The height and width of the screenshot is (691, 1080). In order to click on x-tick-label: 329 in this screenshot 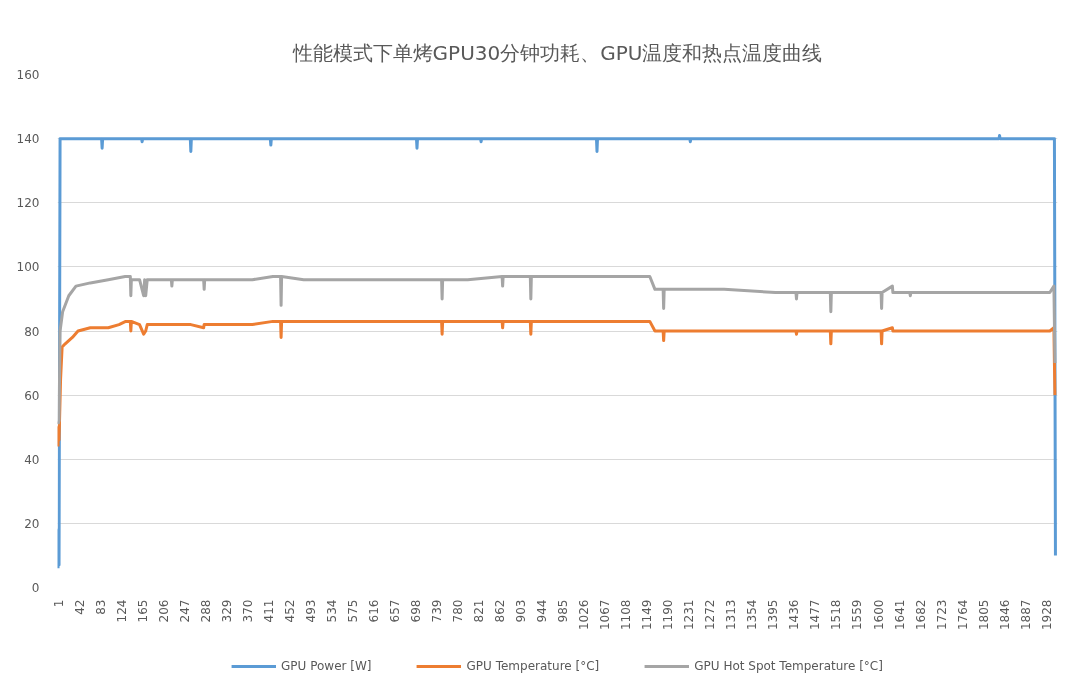, I will do `click(226, 611)`.